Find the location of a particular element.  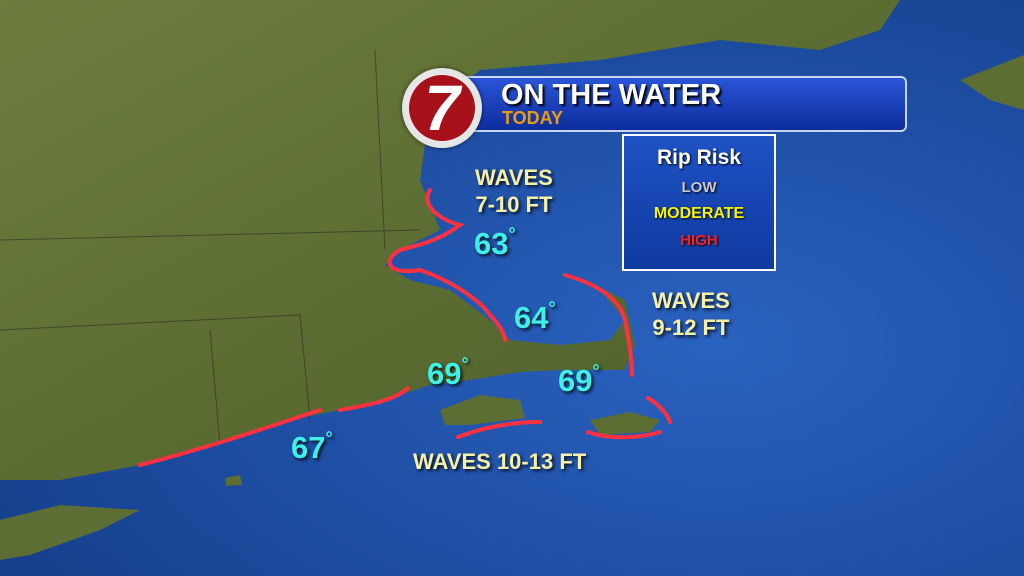

waves-east-label: WAVES is located at coordinates (691, 300).